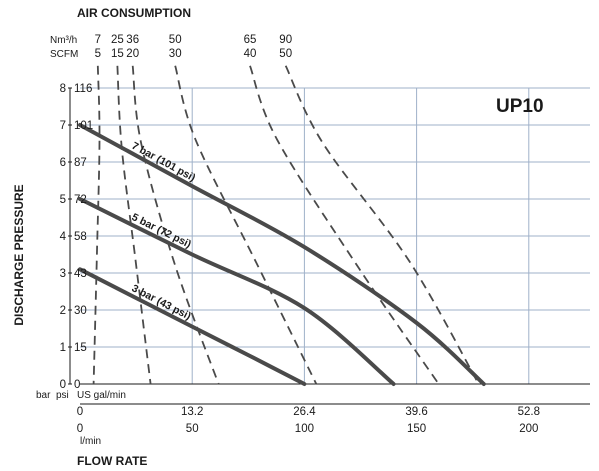 The height and width of the screenshot is (471, 599). I want to click on air-label-scfm: 20, so click(132, 54).